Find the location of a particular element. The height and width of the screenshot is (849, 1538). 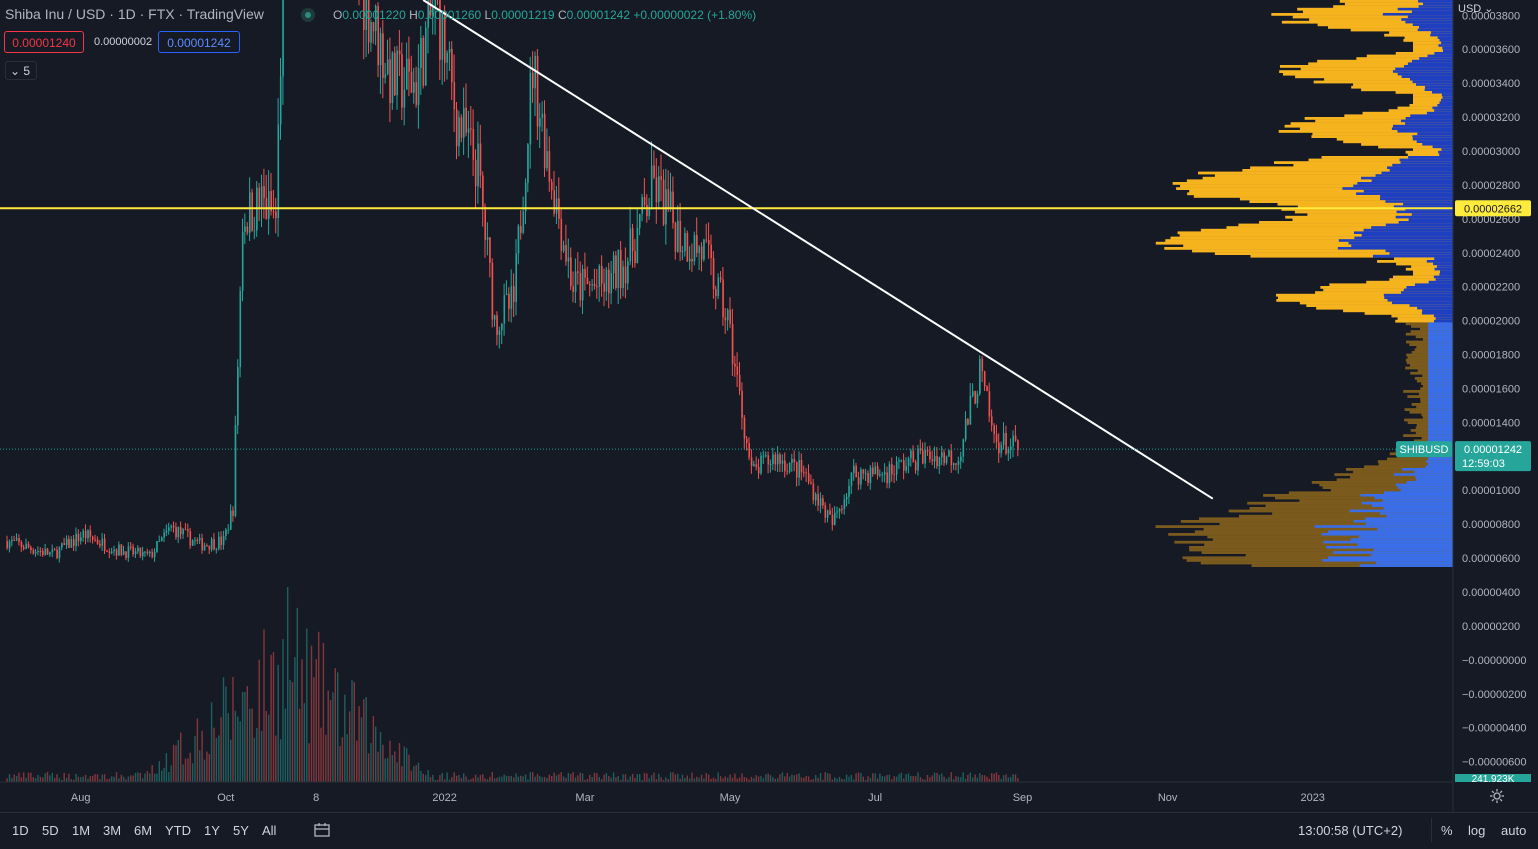

buy-button: 0.00001242 is located at coordinates (199, 42).